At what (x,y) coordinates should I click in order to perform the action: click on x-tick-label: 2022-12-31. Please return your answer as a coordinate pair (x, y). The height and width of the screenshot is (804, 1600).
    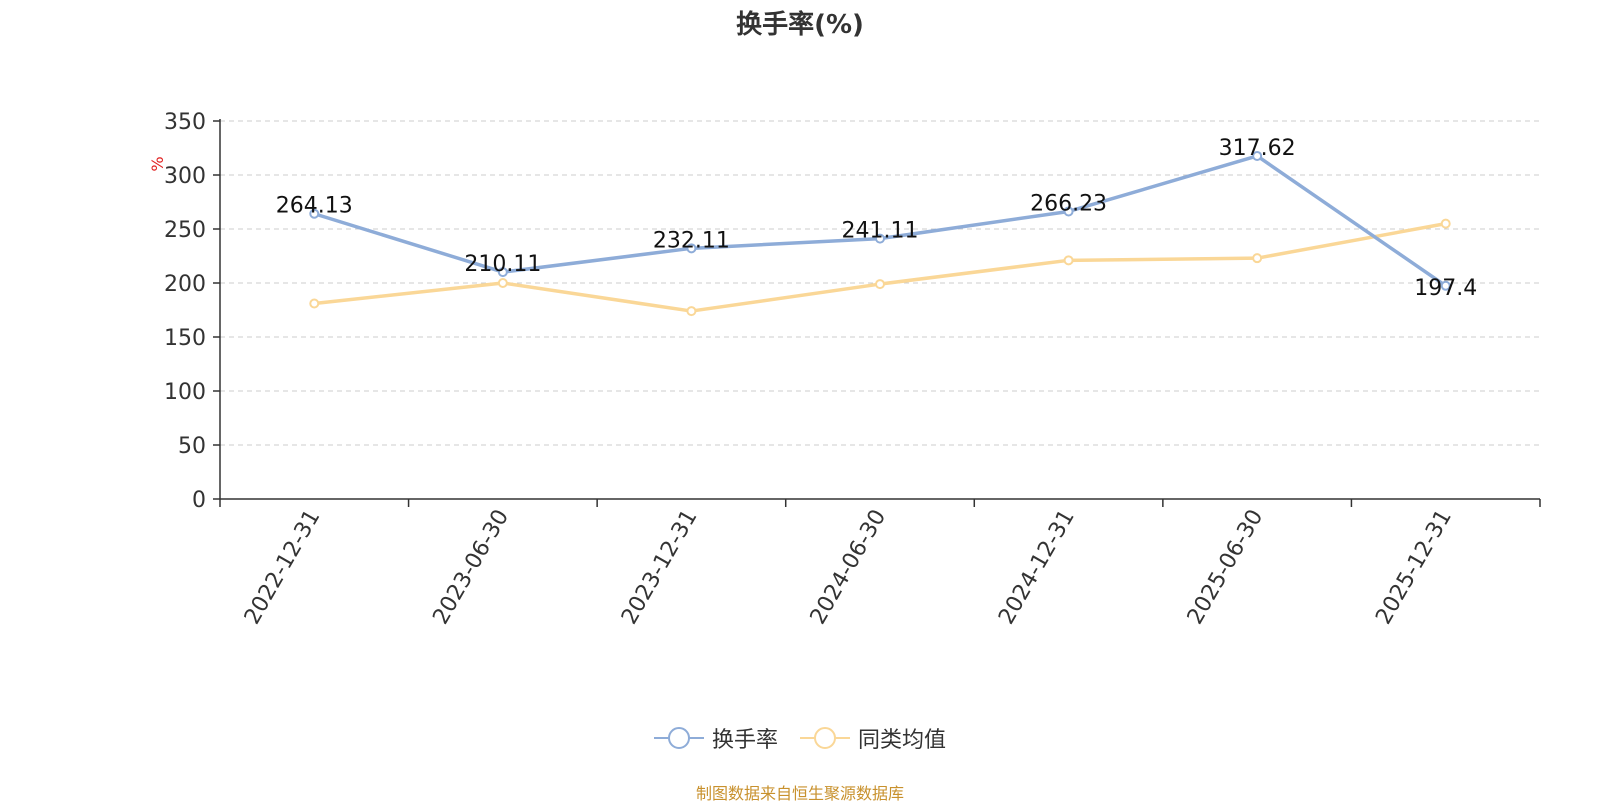
    Looking at the image, I should click on (283, 567).